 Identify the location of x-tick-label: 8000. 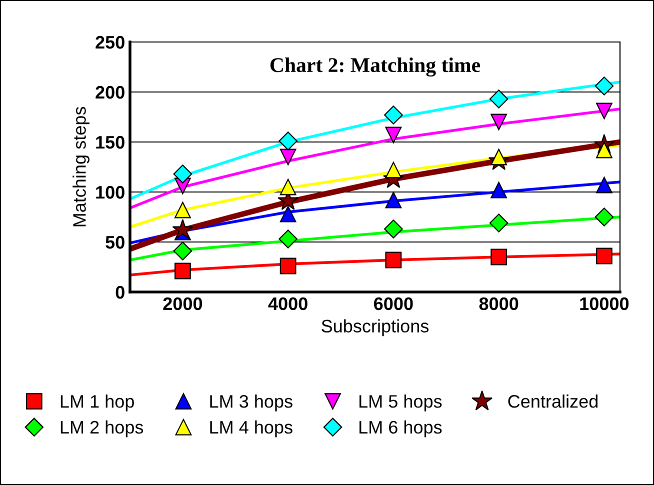
(498, 303).